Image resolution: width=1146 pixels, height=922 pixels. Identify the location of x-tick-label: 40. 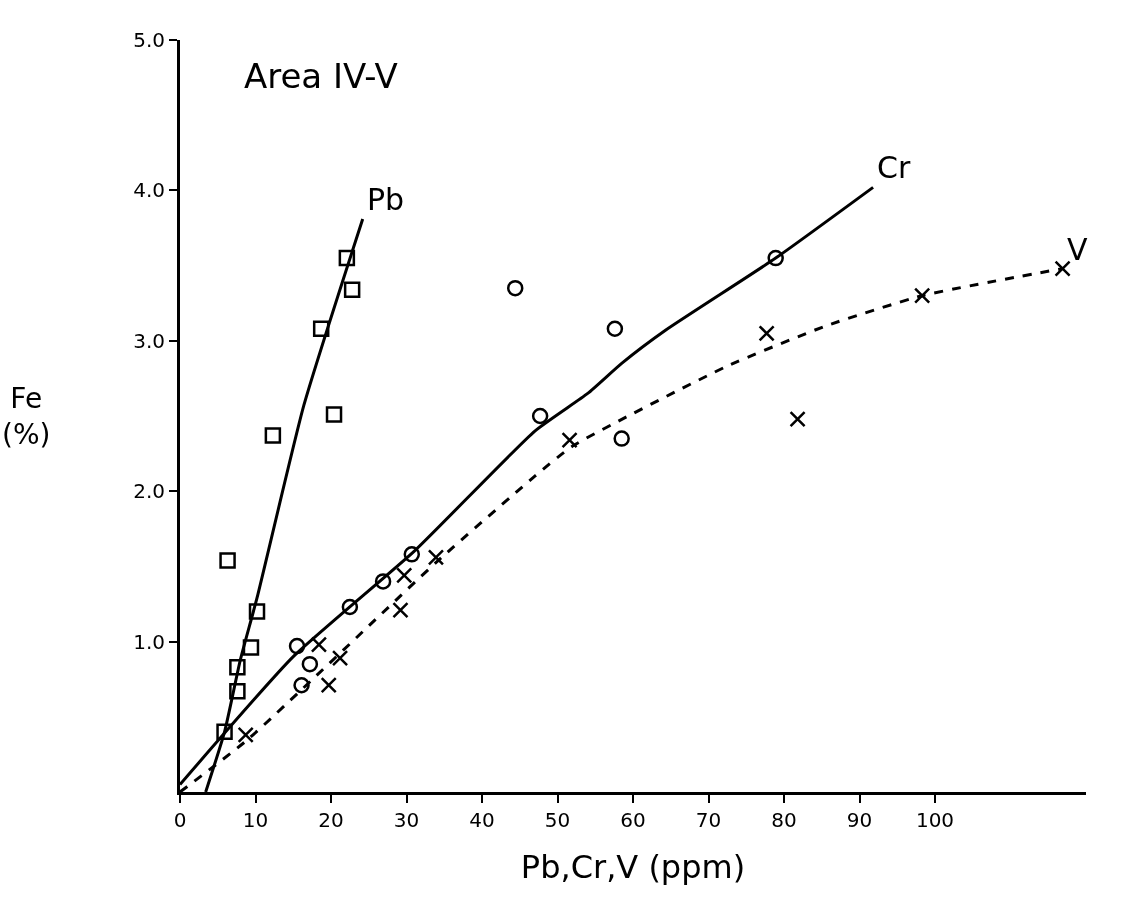
(482, 820).